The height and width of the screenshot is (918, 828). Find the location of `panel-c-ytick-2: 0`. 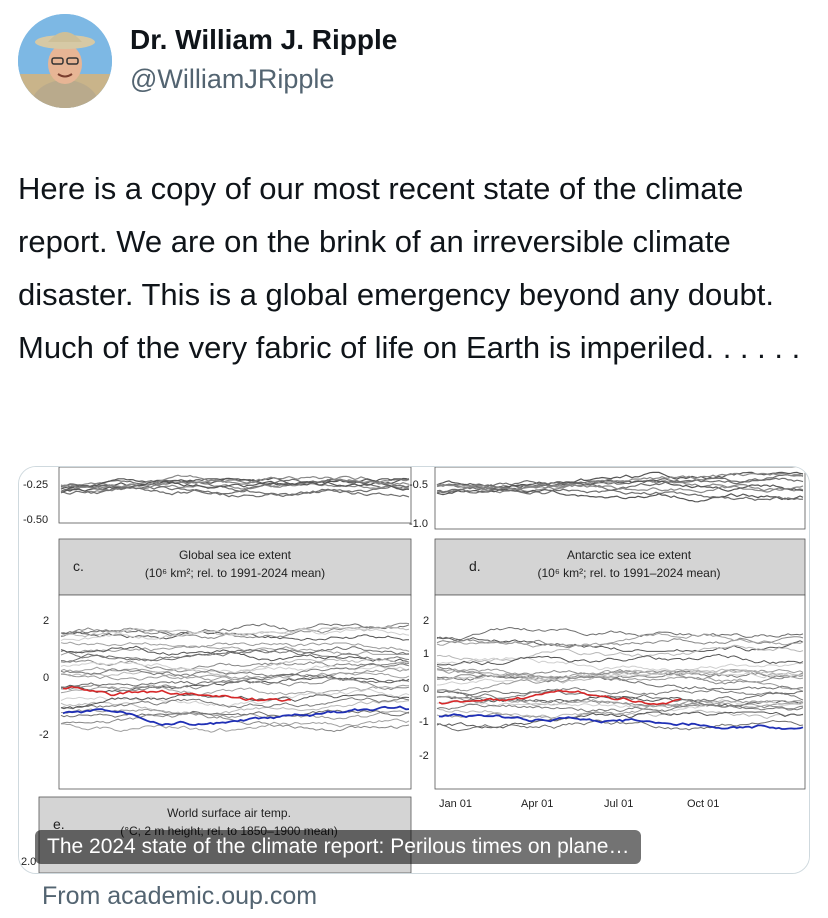

panel-c-ytick-2: 0 is located at coordinates (46, 678).